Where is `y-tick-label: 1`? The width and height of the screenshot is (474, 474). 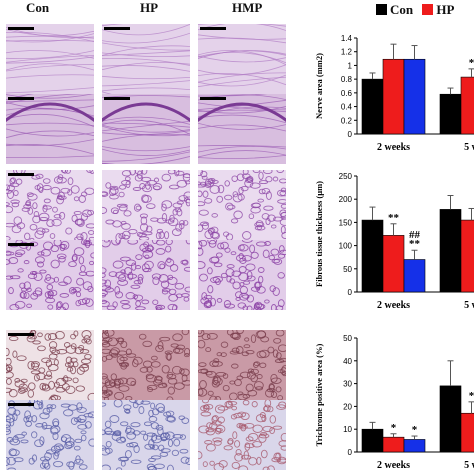
y-tick-label: 1 is located at coordinates (350, 65).